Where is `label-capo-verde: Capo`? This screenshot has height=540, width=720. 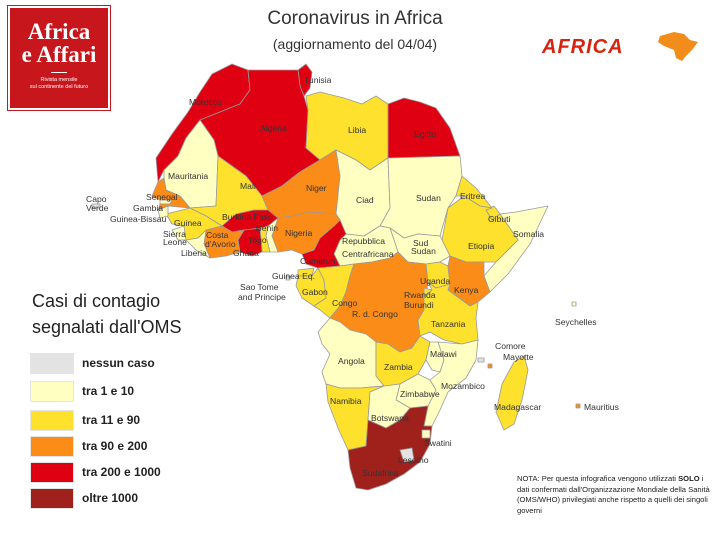
label-capo-verde: Capo is located at coordinates (96, 199).